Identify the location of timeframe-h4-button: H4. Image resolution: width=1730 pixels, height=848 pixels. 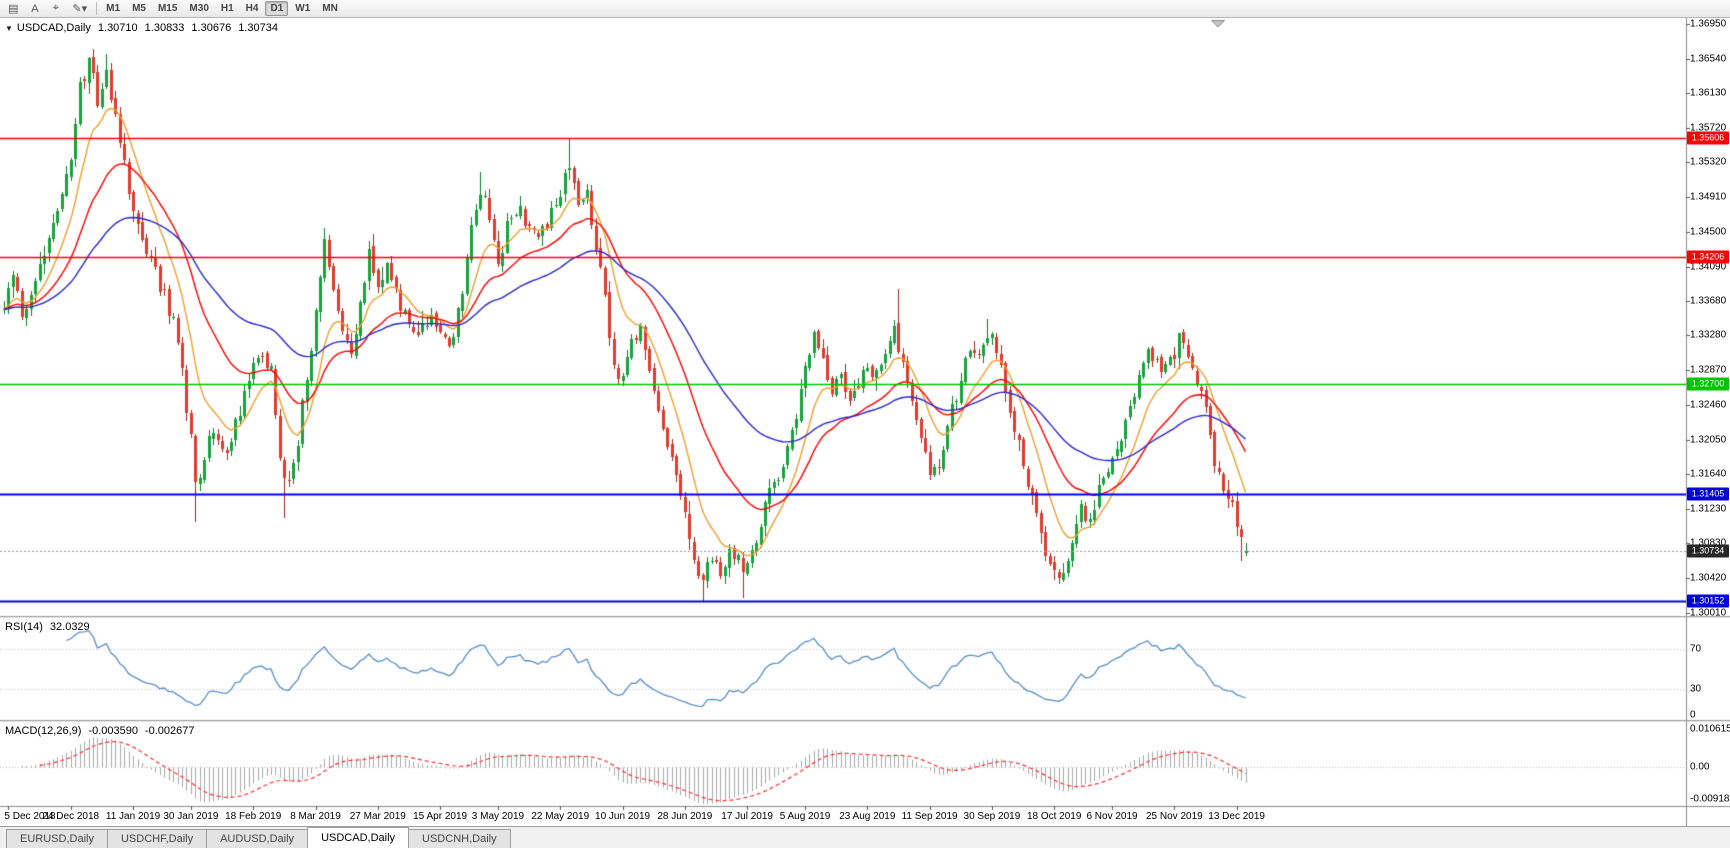
(252, 8).